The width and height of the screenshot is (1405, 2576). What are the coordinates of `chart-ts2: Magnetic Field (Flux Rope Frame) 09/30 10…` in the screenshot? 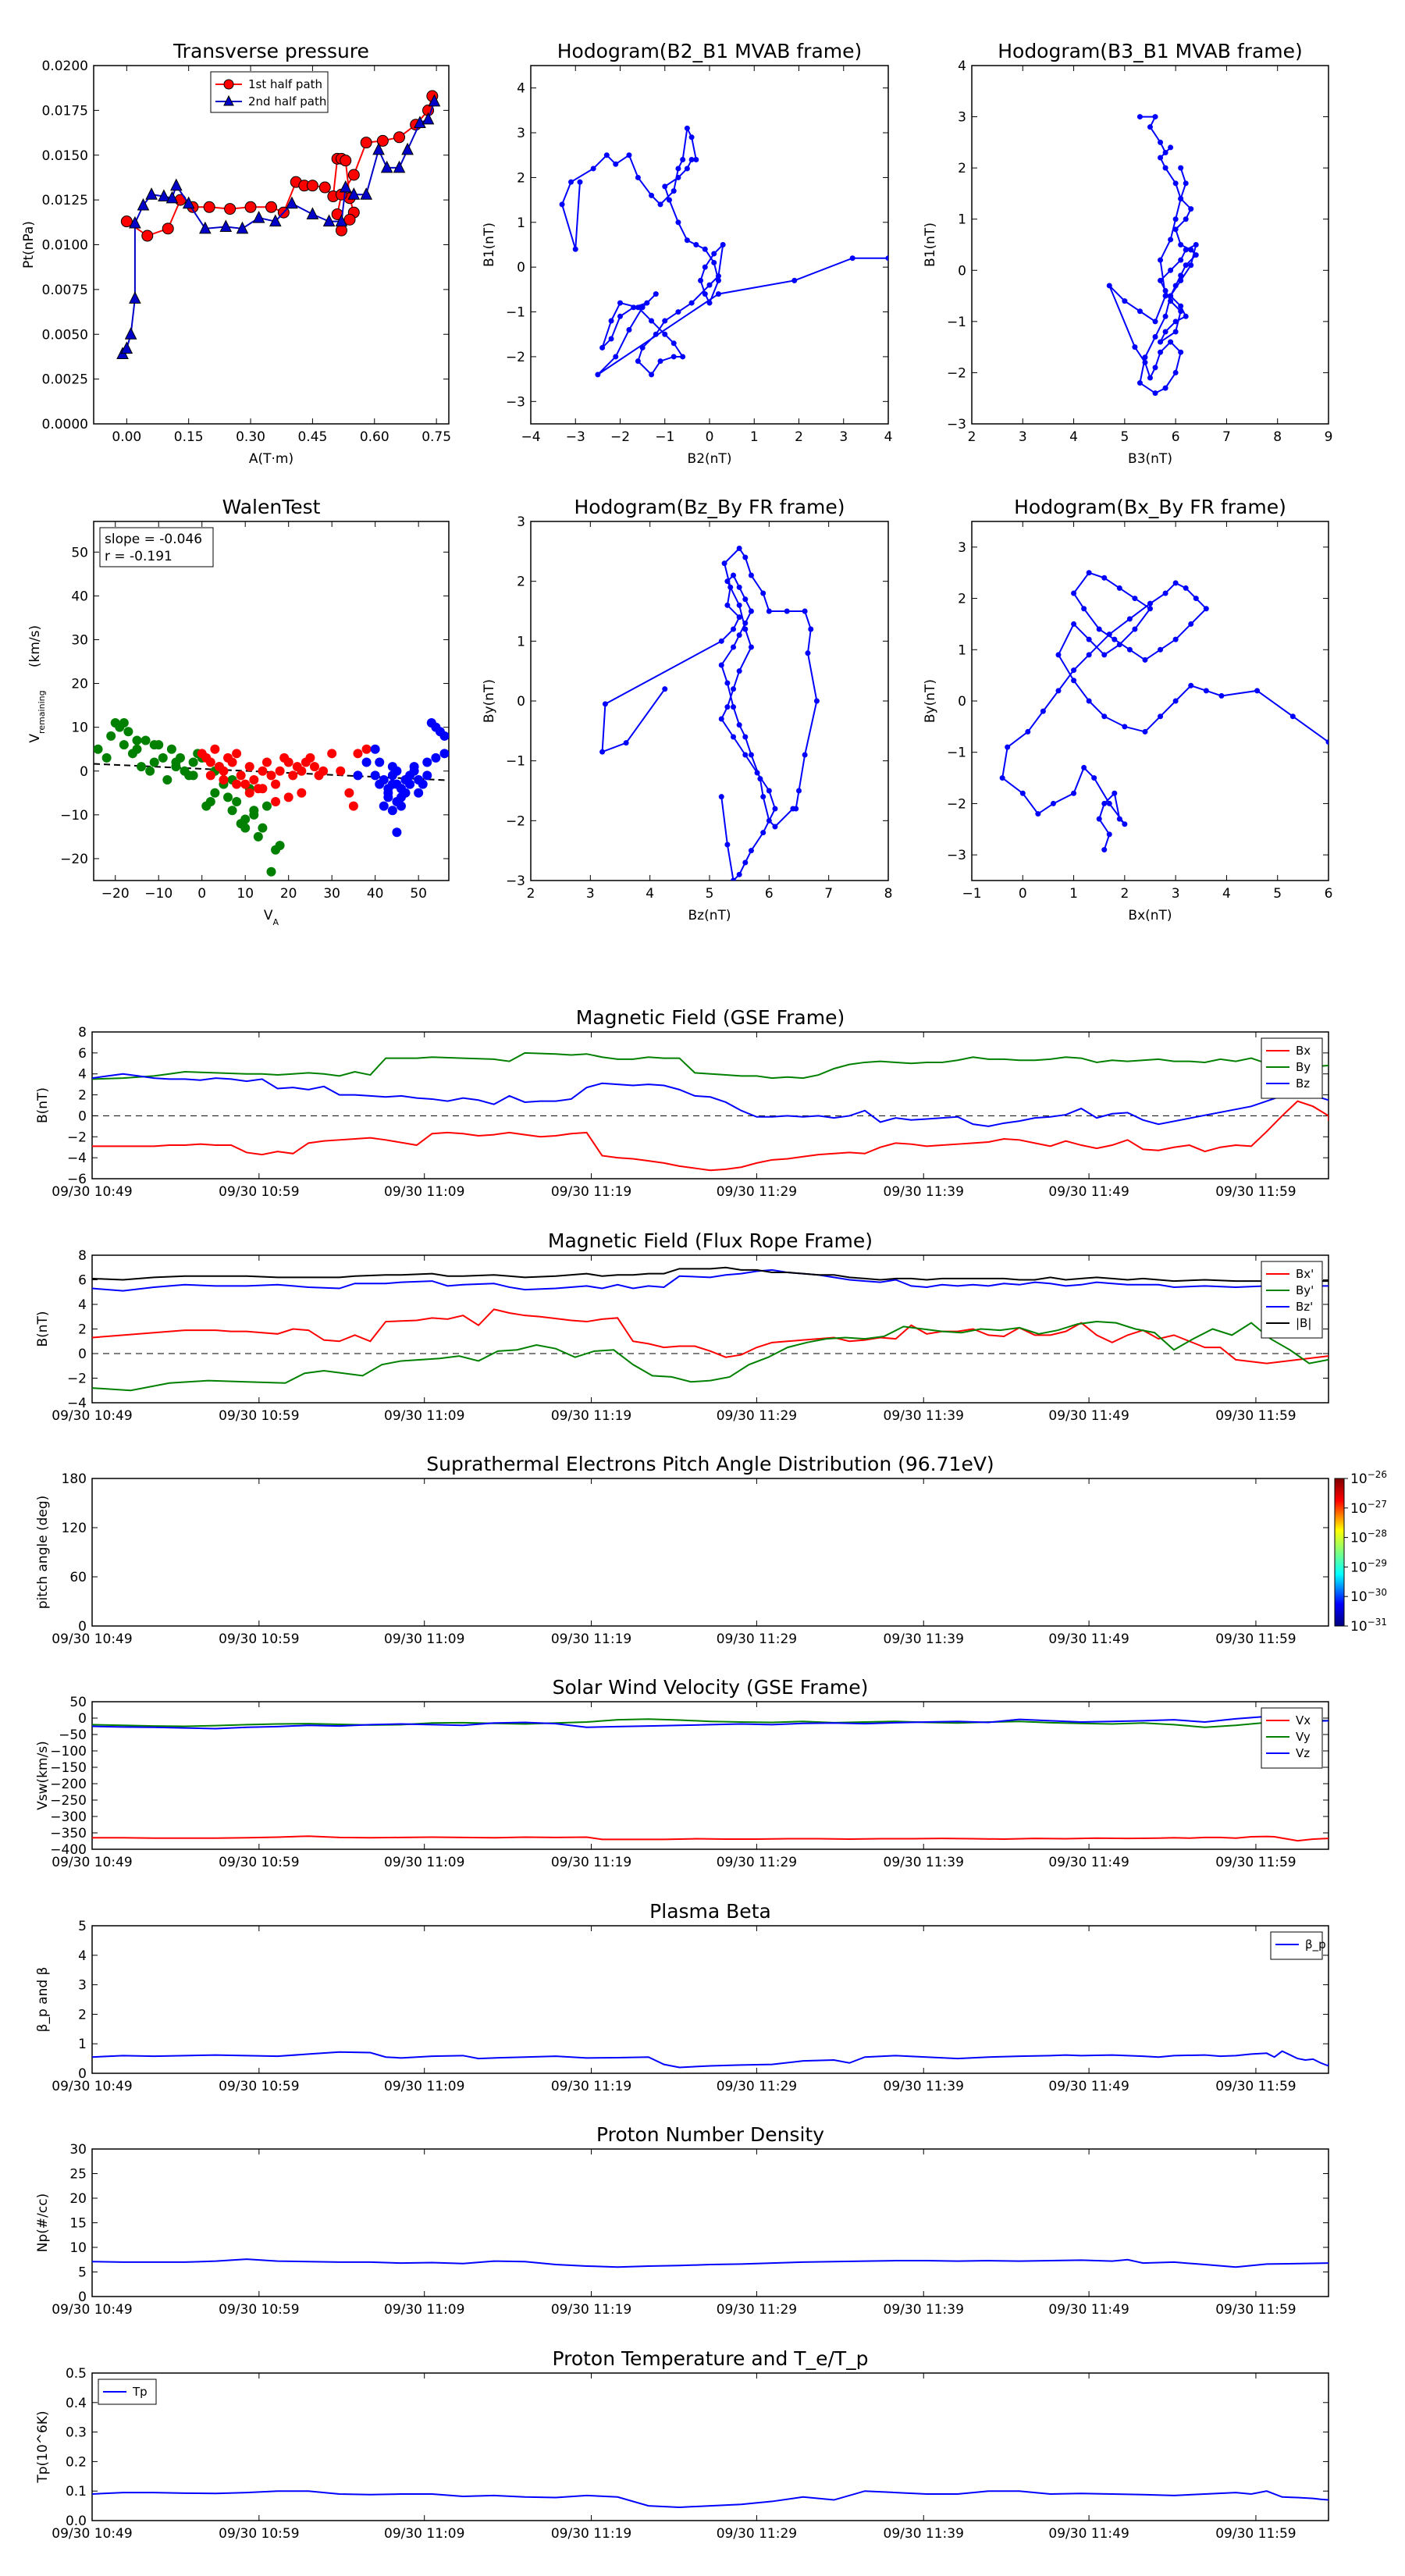 It's located at (682, 1326).